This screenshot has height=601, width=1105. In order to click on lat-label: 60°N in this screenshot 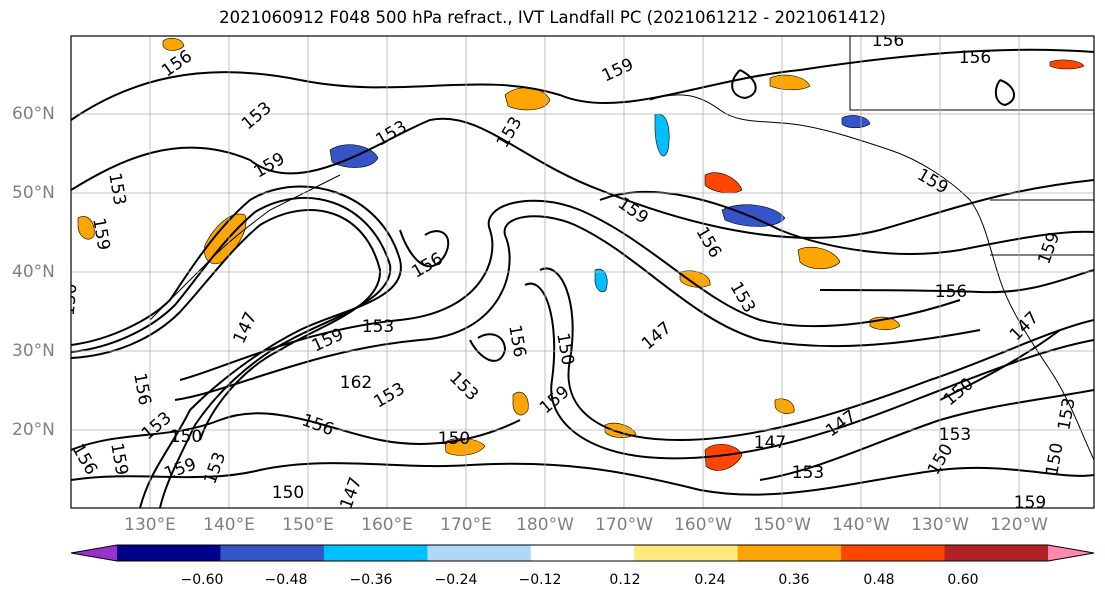, I will do `click(33, 114)`.